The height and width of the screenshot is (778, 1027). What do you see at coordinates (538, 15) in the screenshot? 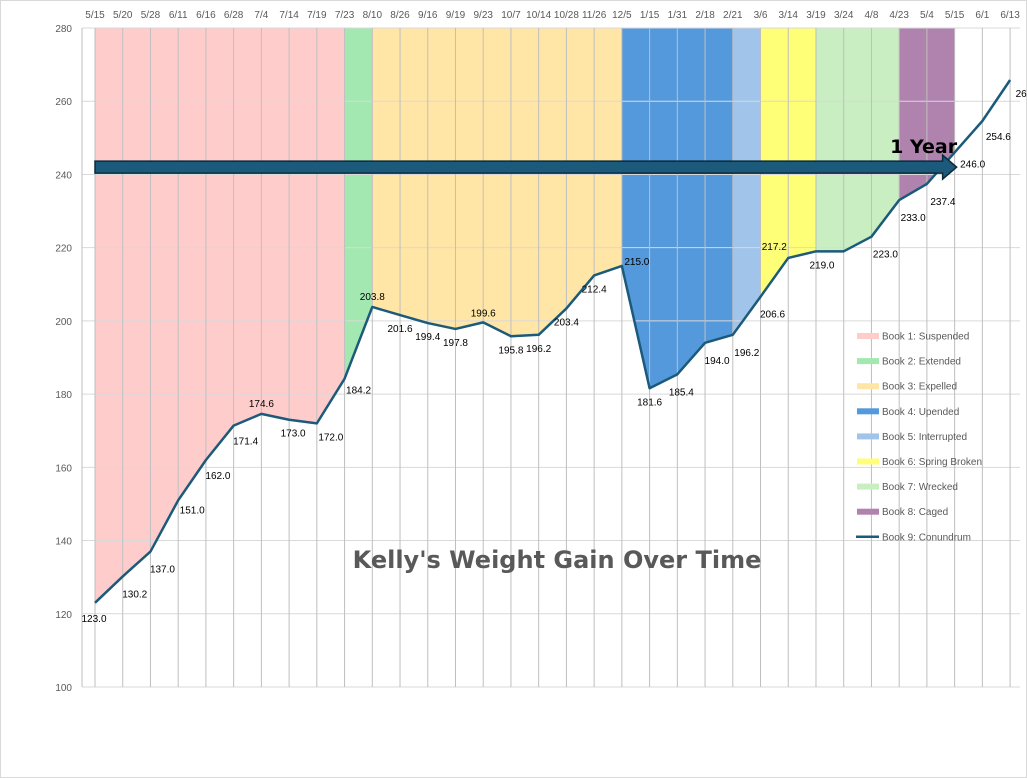
I see `x-tick-label: 10/14` at bounding box center [538, 15].